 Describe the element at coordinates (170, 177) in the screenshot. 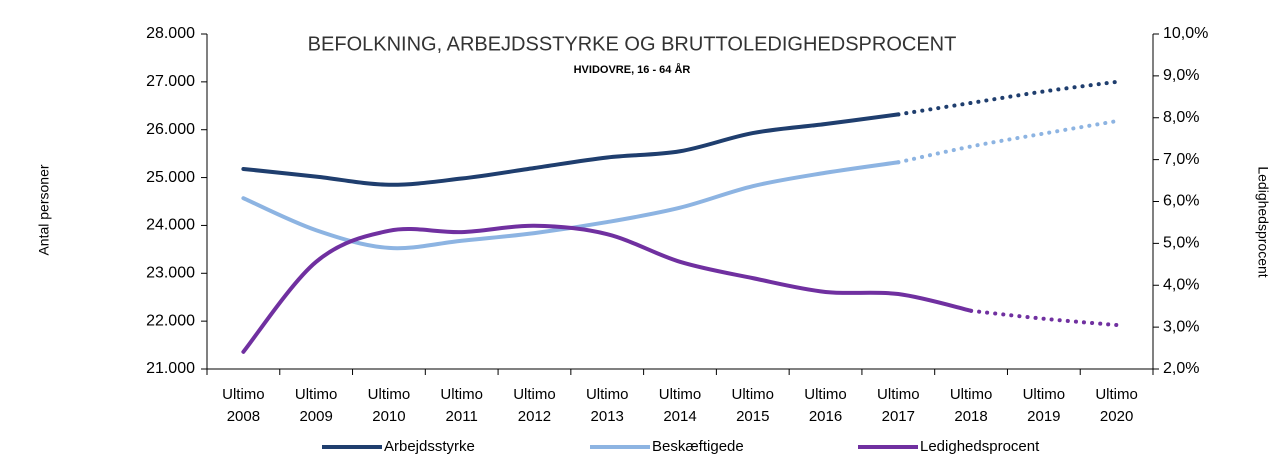

I see `y-tick-label: 25.000` at that location.